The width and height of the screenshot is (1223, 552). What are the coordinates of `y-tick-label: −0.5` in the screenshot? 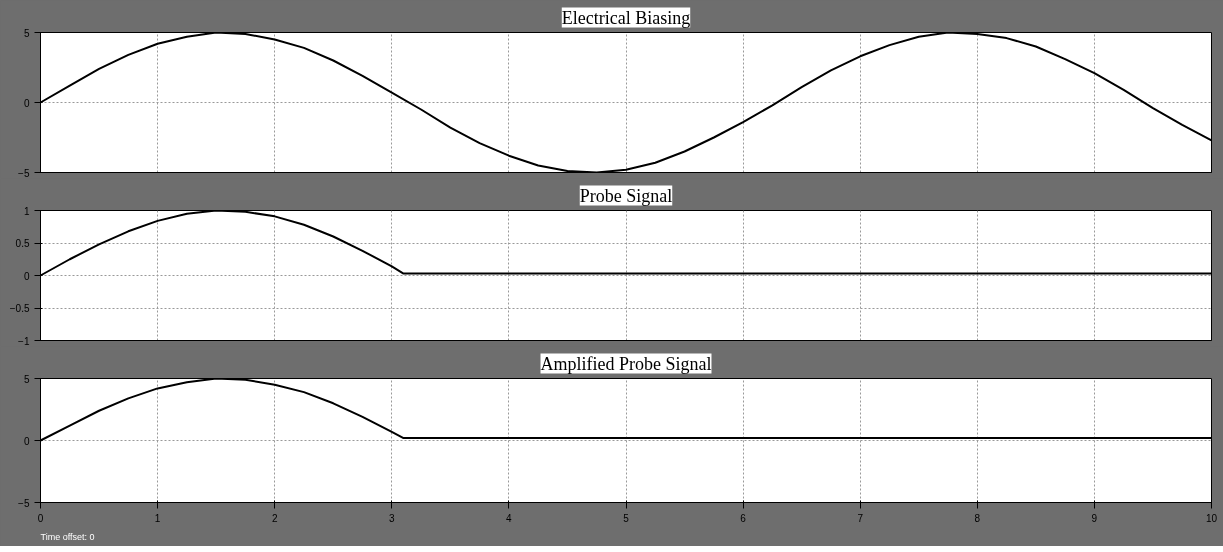 It's located at (19, 308).